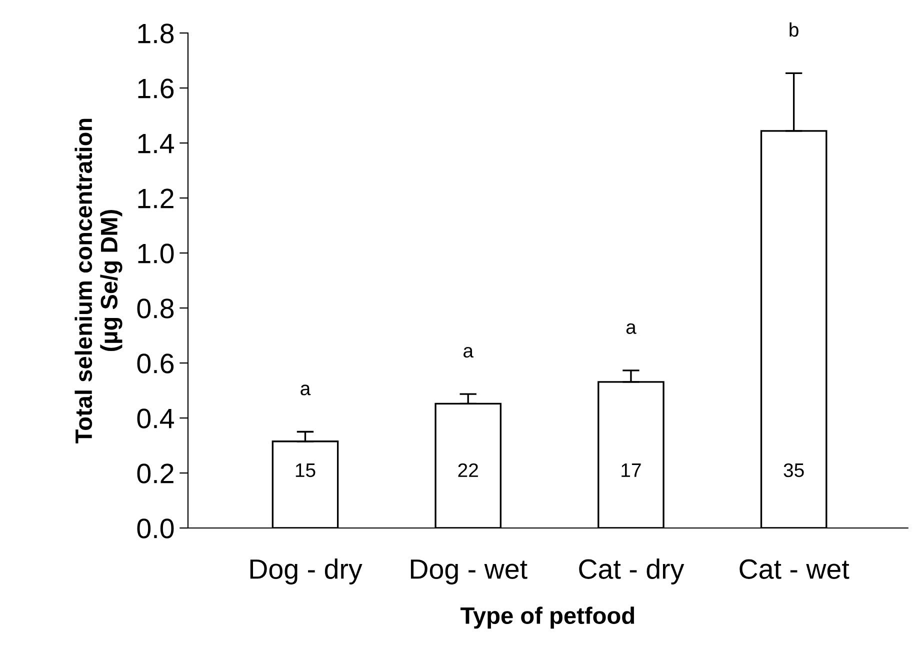  I want to click on y-tick-label: 1.6, so click(156, 88).